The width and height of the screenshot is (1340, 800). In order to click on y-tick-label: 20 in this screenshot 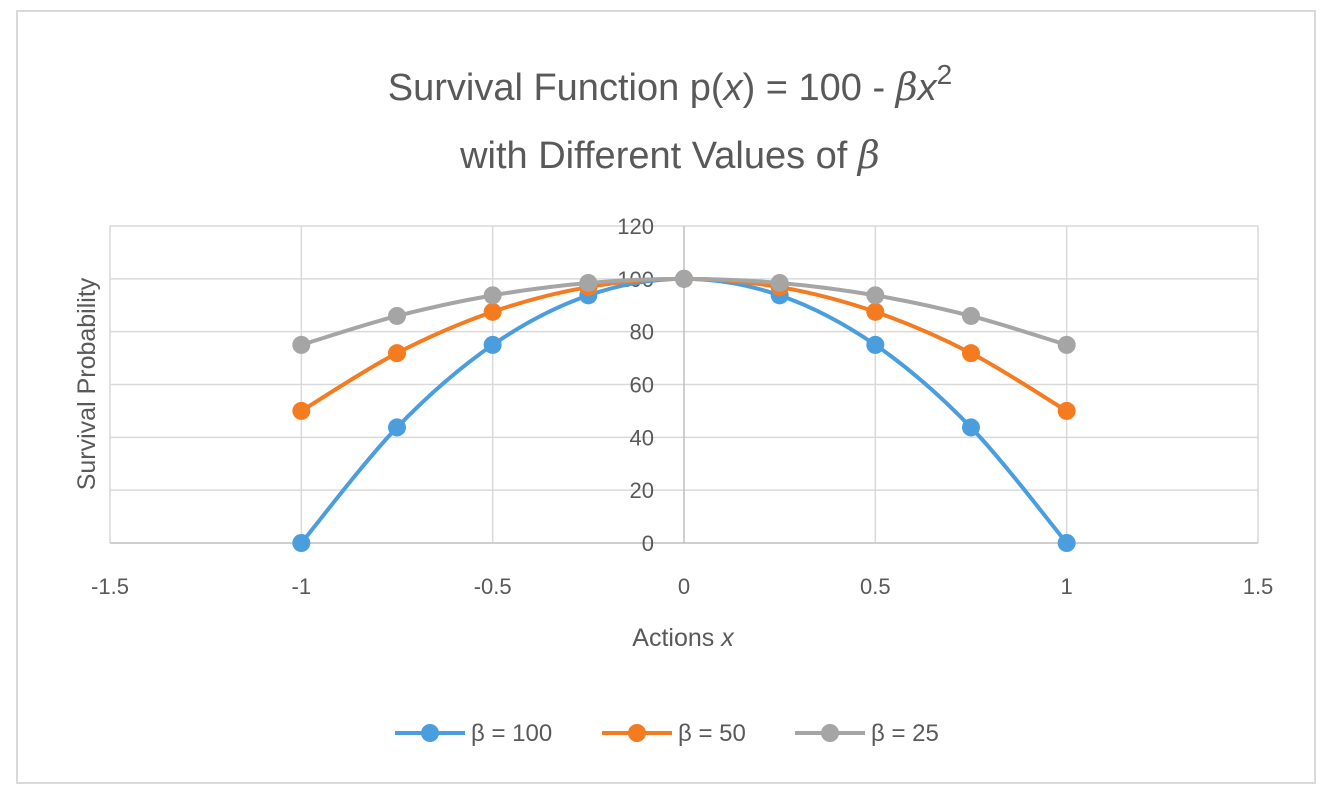, I will do `click(642, 490)`.